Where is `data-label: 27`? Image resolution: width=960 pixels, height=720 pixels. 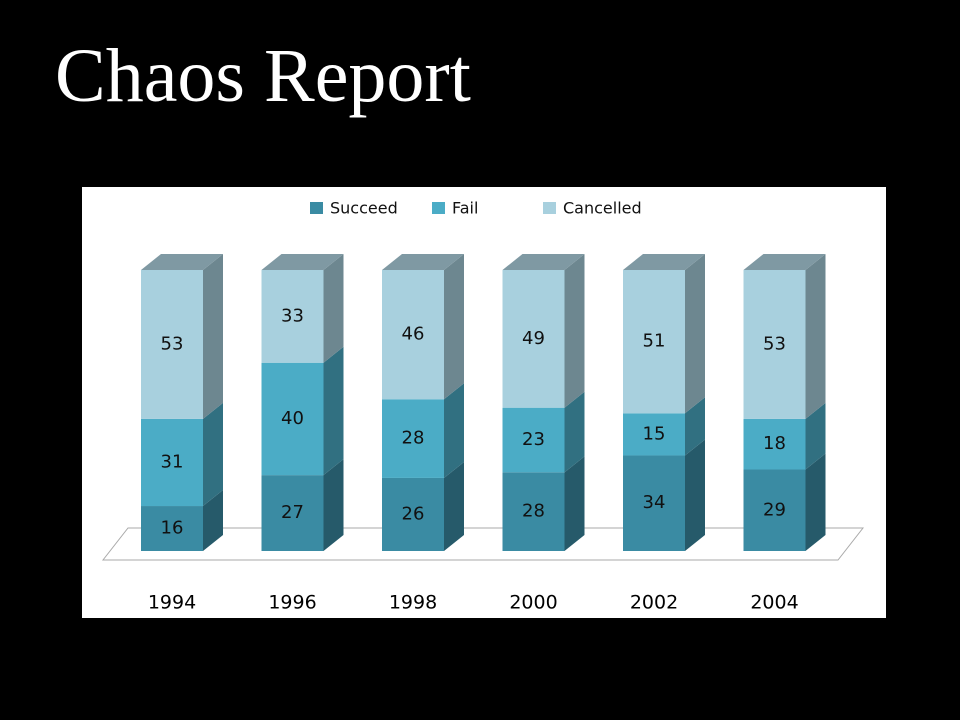
data-label: 27 is located at coordinates (292, 512).